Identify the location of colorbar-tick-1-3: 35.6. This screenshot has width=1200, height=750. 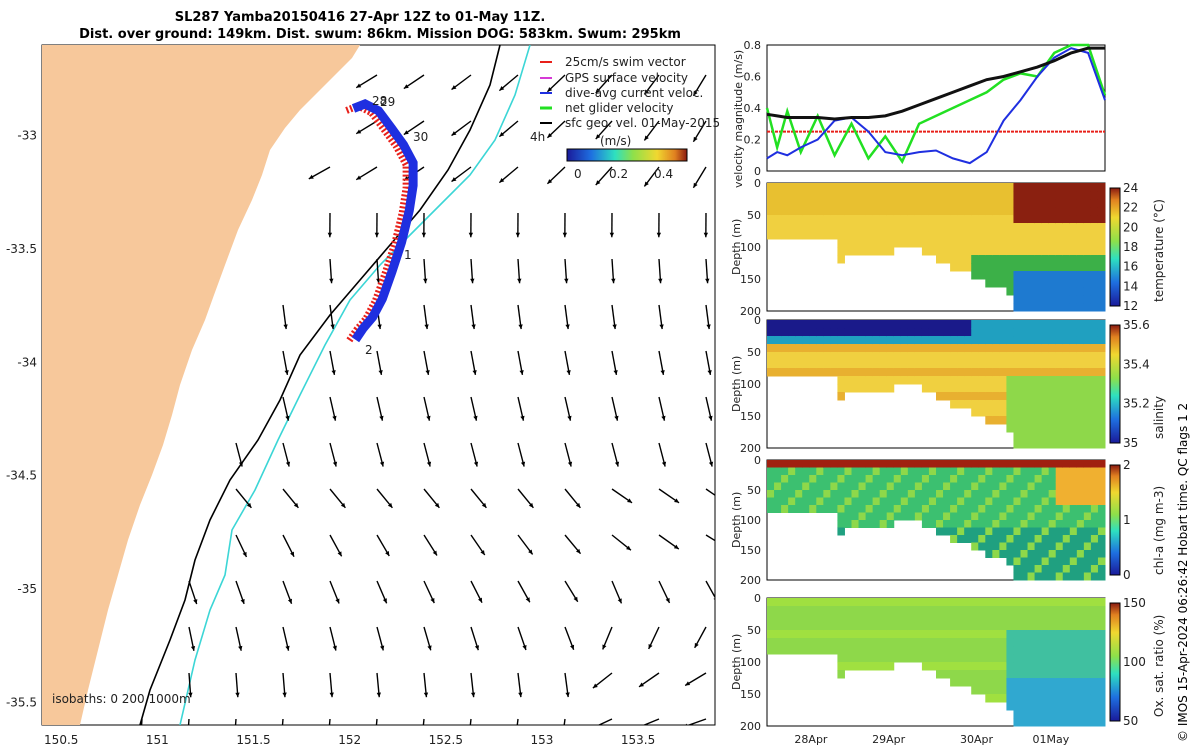
(1136, 325).